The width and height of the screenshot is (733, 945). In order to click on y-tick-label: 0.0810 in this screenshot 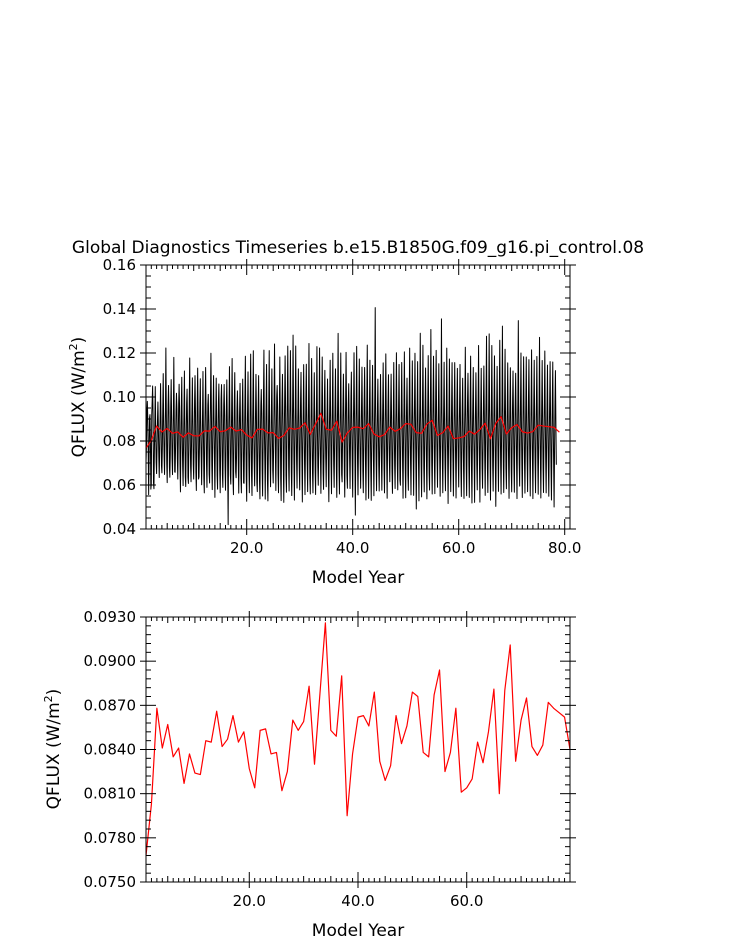, I will do `click(110, 794)`.